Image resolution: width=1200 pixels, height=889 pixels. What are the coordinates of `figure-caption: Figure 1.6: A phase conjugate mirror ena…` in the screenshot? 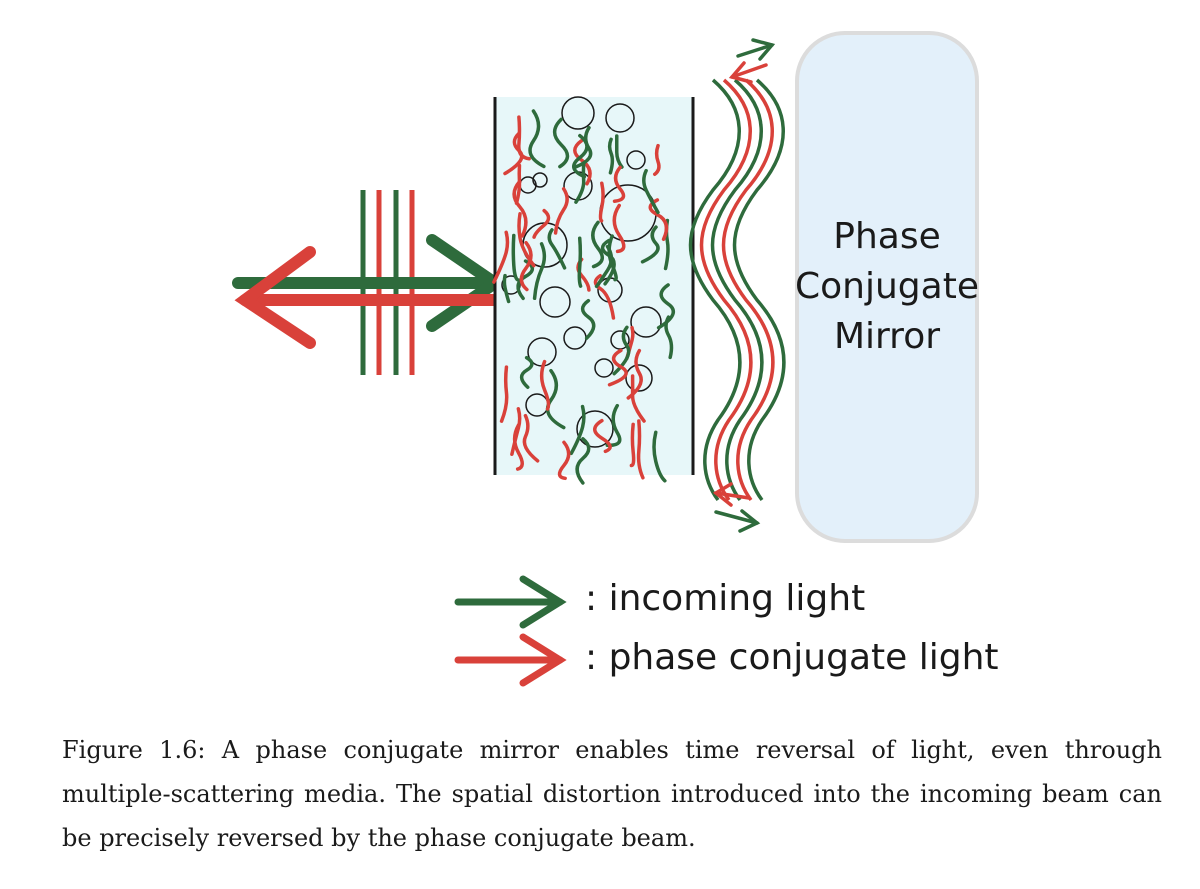 It's located at (612, 794).